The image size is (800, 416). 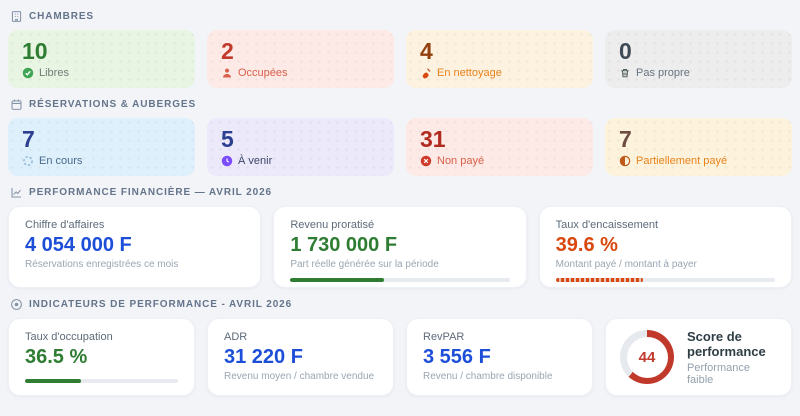 I want to click on metric-card-taux-occupation: Taux d'occupation 36.5 %, so click(x=101, y=357).